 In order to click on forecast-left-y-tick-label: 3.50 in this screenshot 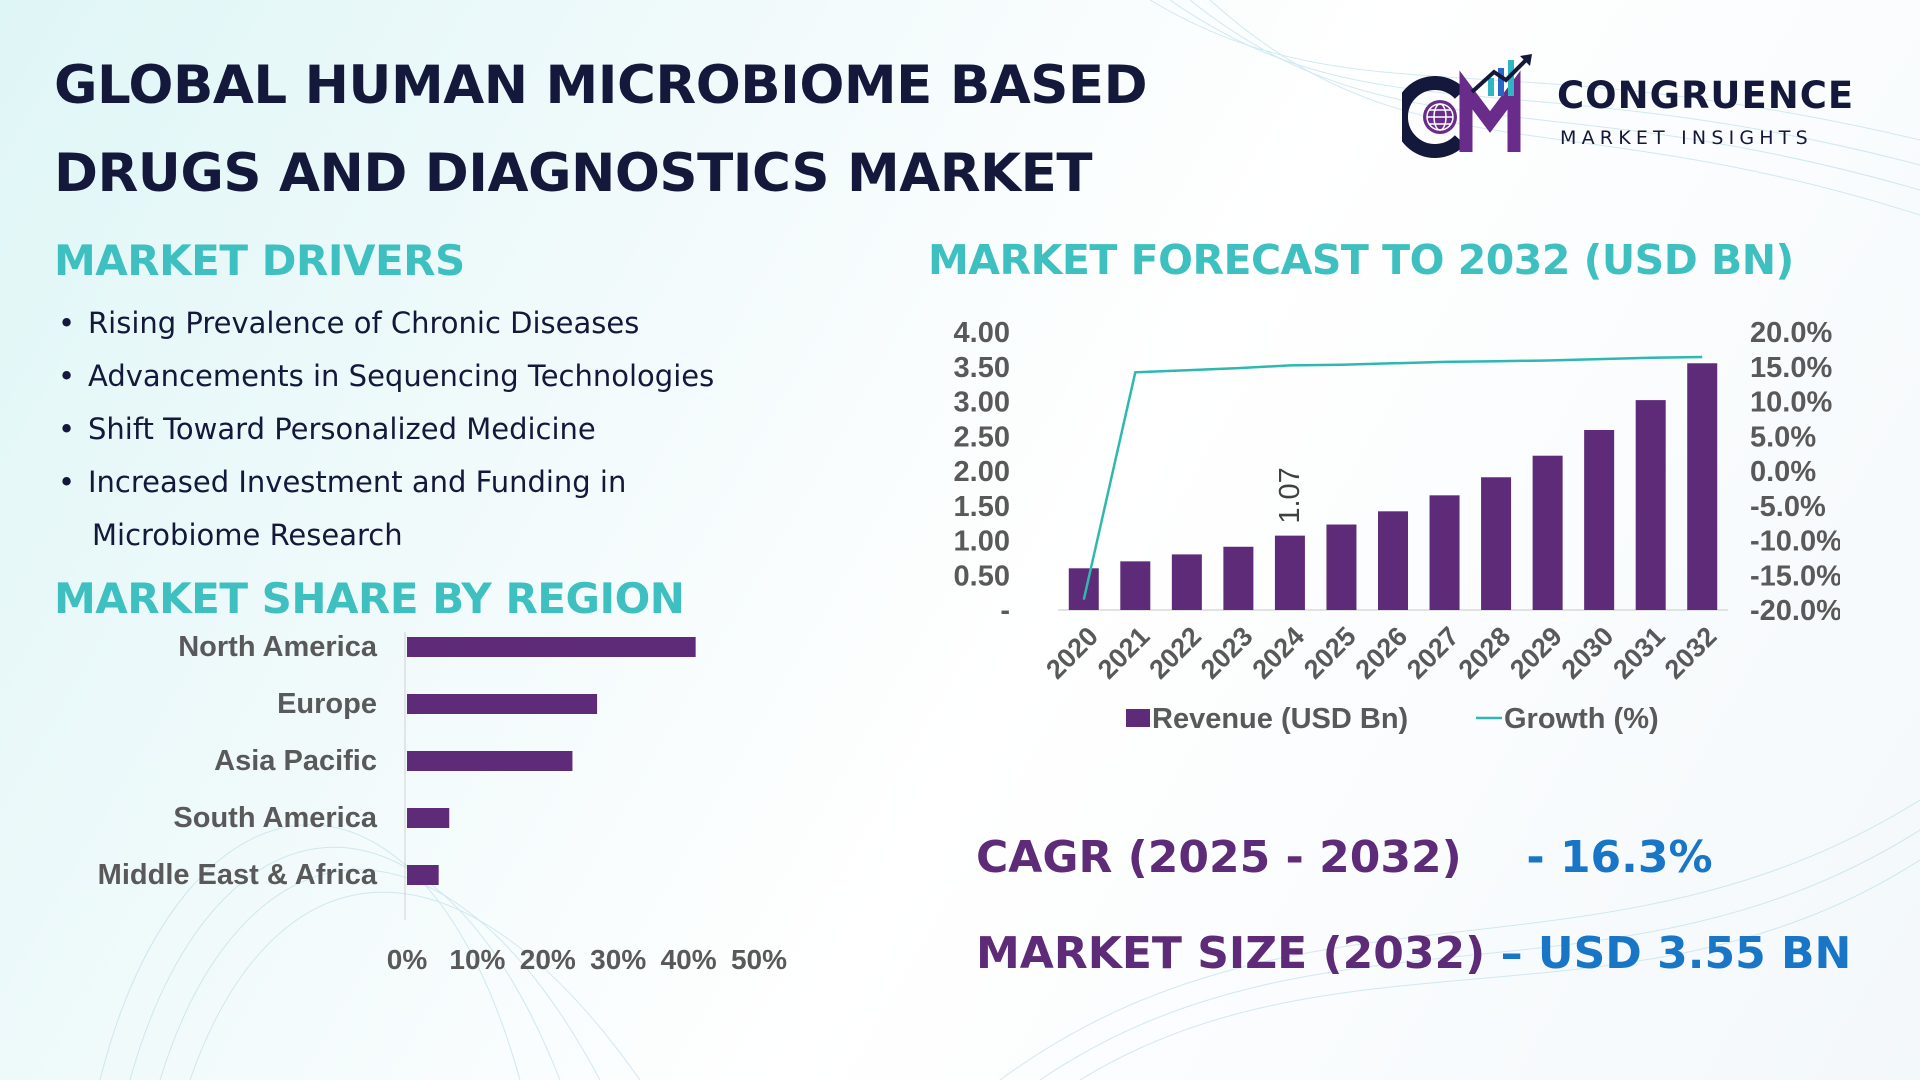, I will do `click(982, 368)`.